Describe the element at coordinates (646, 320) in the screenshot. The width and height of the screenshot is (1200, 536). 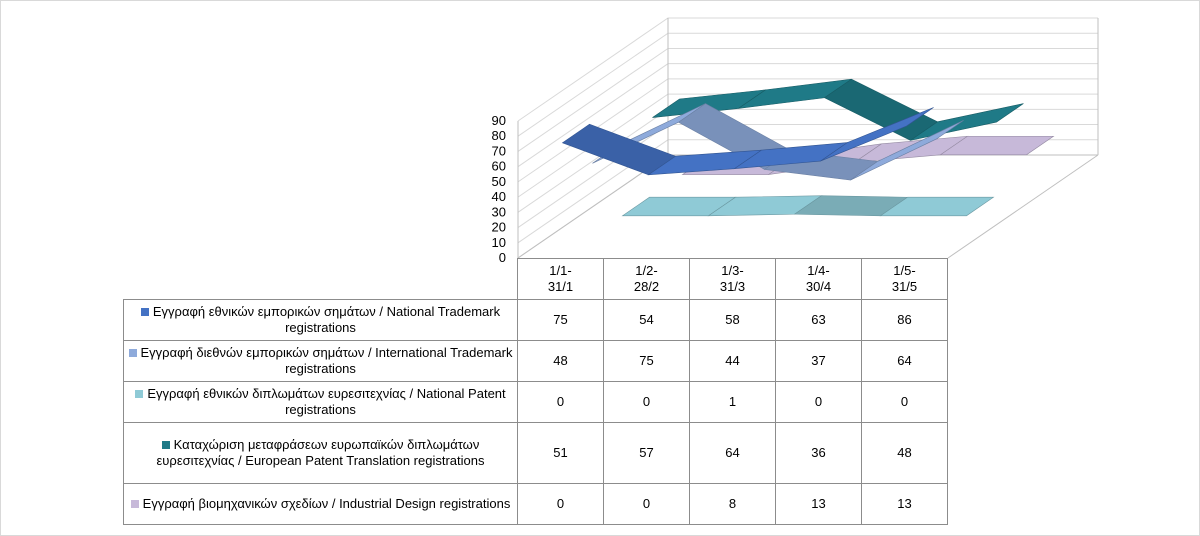
I see `data-value-s1-c2: 54` at that location.